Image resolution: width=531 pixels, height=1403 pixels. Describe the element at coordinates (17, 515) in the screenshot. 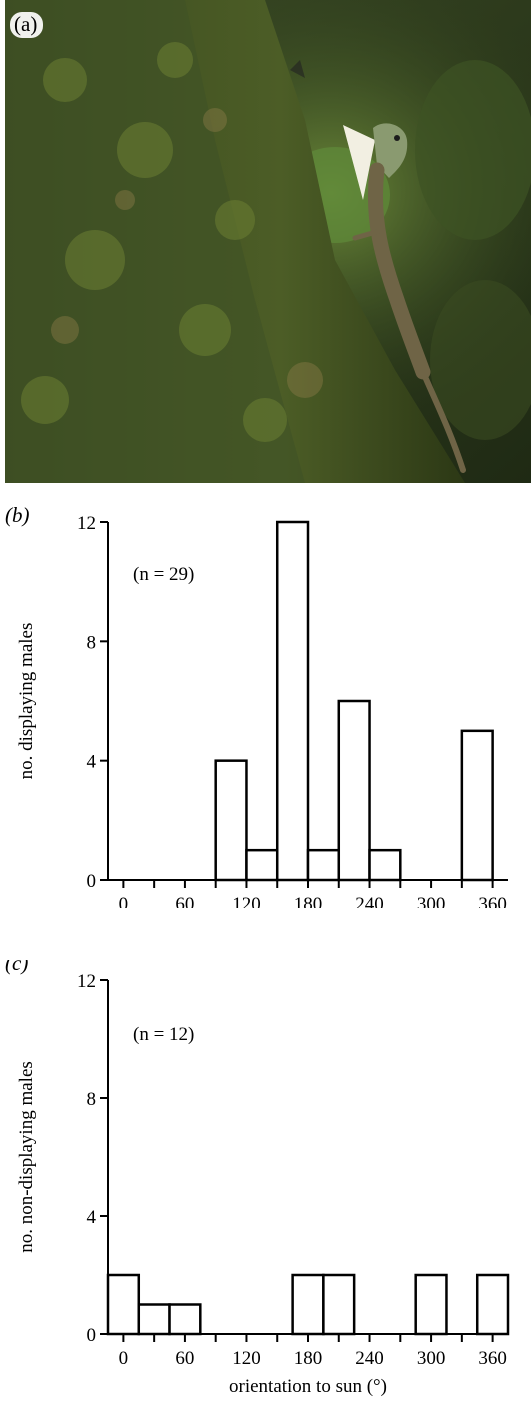

I see `panel-label: (b)` at that location.